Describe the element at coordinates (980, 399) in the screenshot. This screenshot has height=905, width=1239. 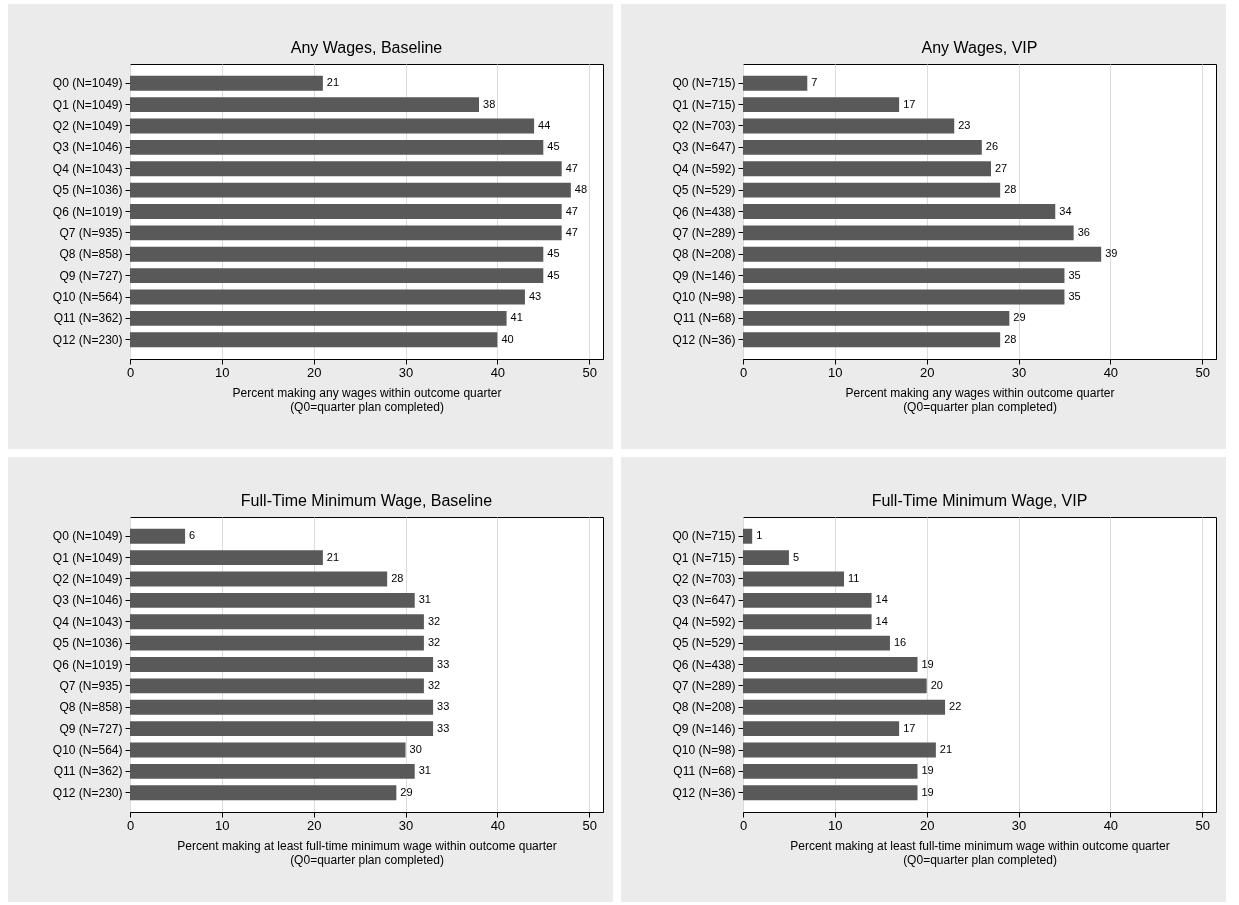
I see `x-axis-title: Percent making any wages within outcome quarter (Q0=quarter plan completed)` at that location.